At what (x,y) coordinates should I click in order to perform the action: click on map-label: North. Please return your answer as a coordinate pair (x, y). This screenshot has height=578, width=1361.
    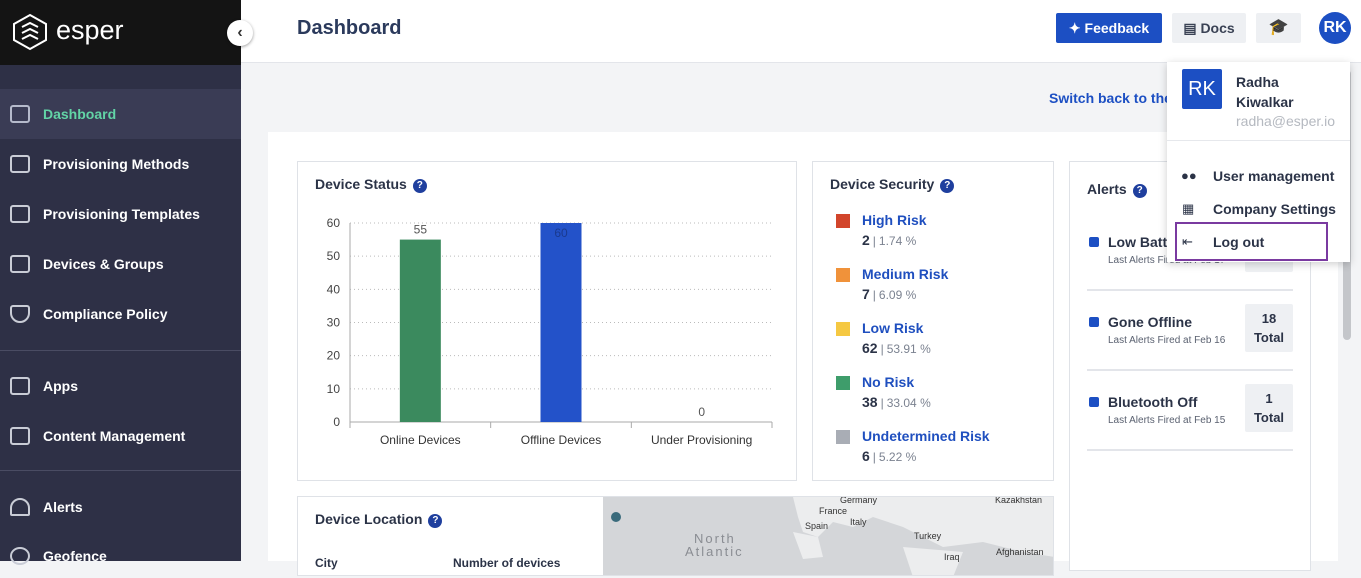
    Looking at the image, I should click on (715, 538).